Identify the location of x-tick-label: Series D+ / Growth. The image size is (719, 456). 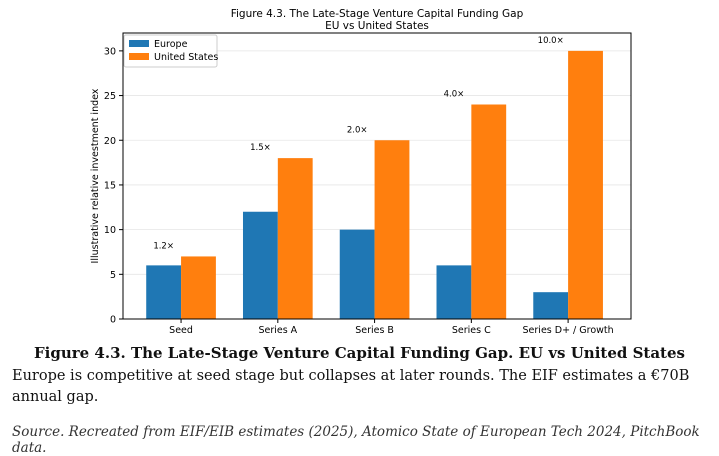
(568, 330).